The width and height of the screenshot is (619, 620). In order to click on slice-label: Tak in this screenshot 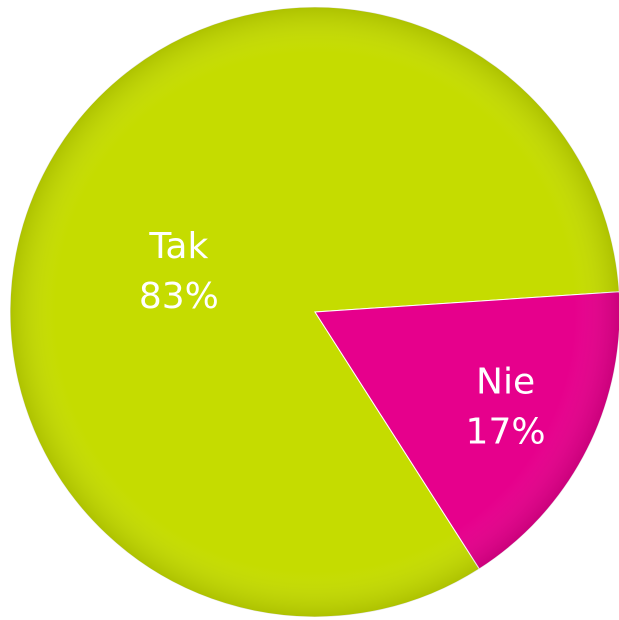, I will do `click(178, 246)`.